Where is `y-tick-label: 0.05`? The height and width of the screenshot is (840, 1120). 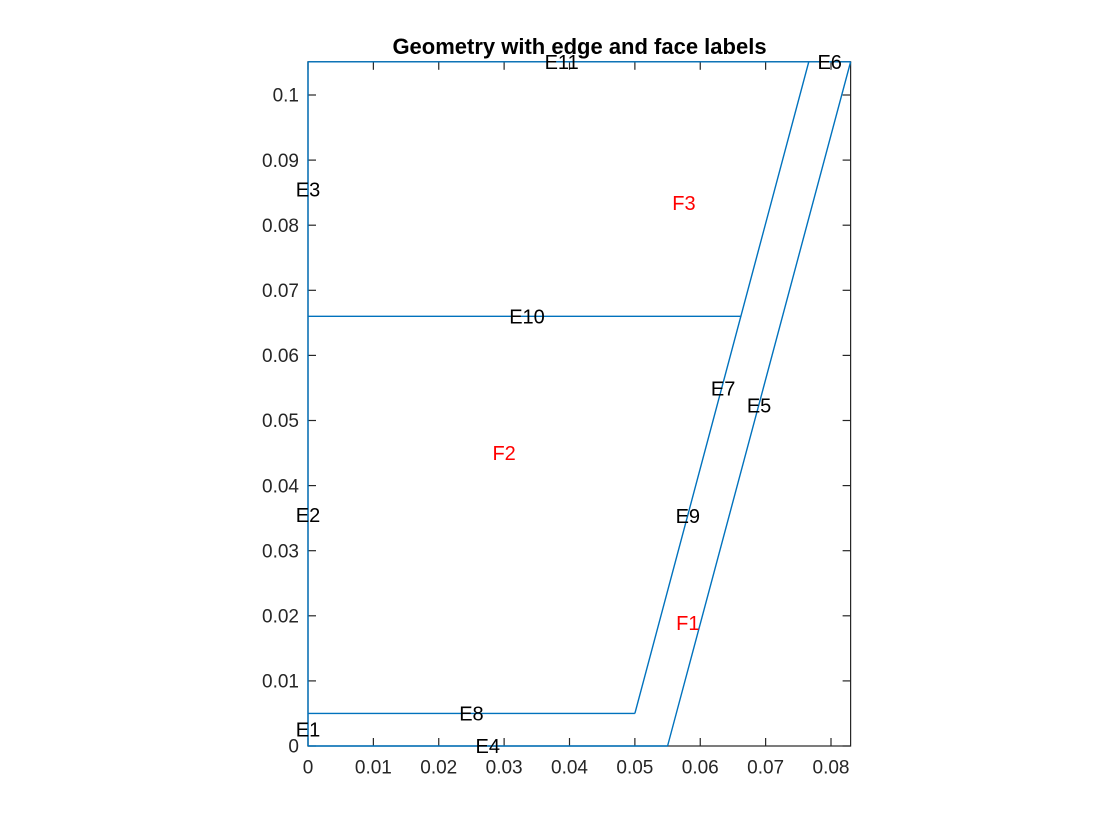 y-tick-label: 0.05 is located at coordinates (280, 421).